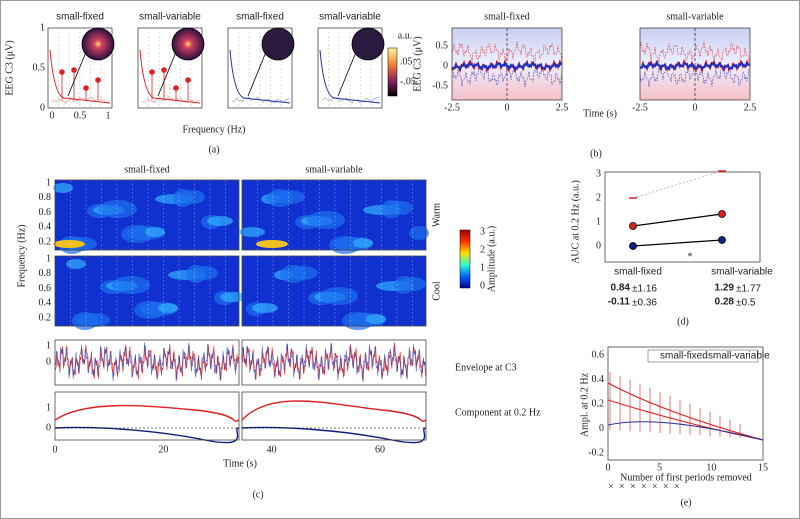  What do you see at coordinates (392, 72) in the screenshot?
I see `colorbar` at bounding box center [392, 72].